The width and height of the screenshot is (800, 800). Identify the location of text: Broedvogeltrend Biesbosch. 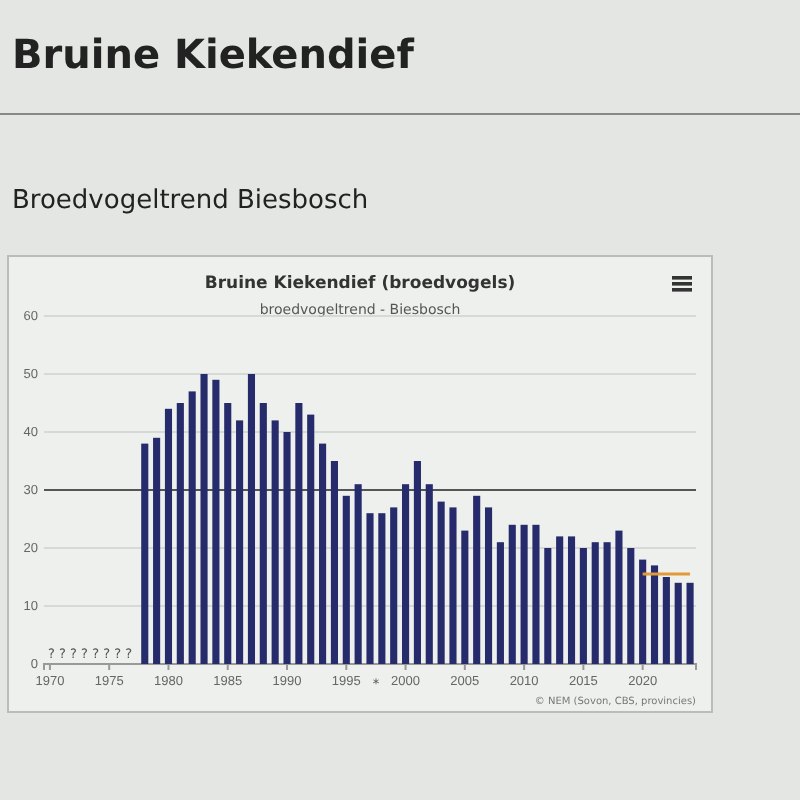
(190, 201).